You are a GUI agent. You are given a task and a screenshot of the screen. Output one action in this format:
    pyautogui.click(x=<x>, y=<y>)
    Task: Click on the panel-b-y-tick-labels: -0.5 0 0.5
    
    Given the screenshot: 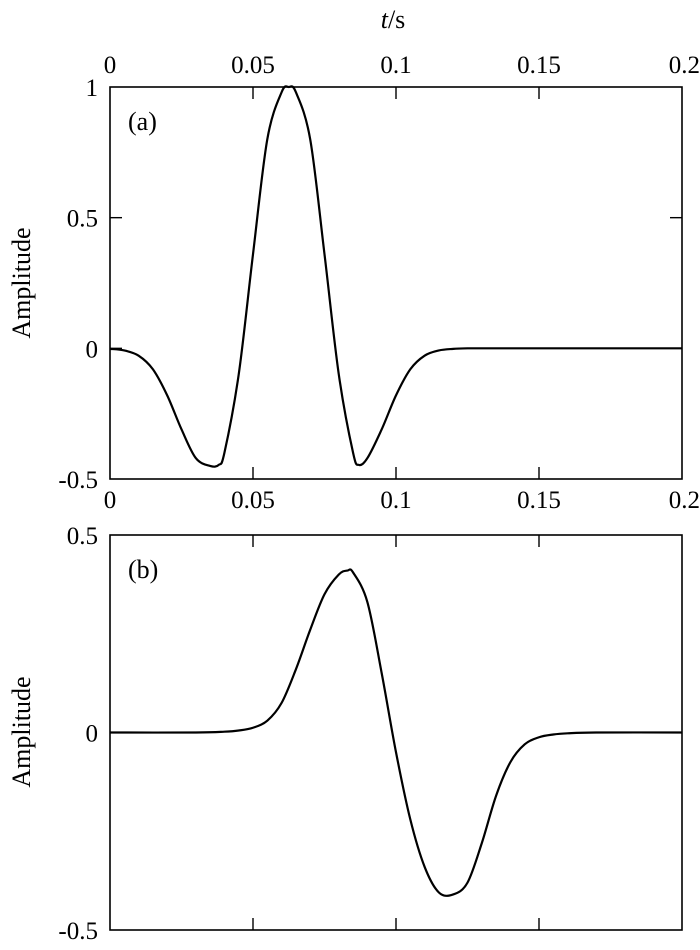 What is the action you would take?
    pyautogui.click(x=78, y=734)
    